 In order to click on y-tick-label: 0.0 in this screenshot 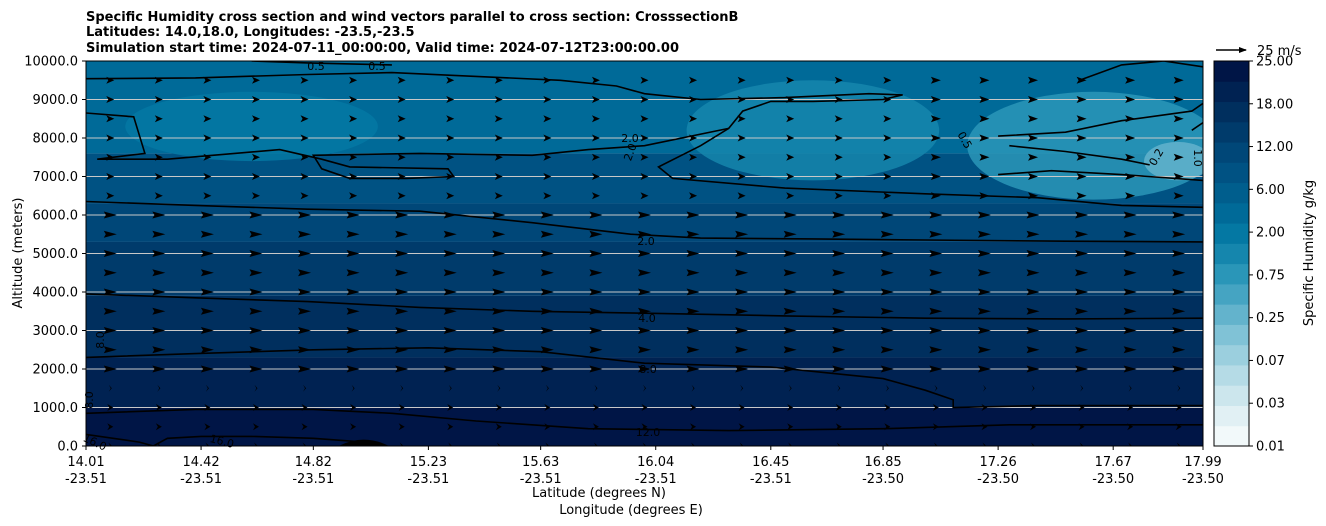, I will do `click(67, 447)`.